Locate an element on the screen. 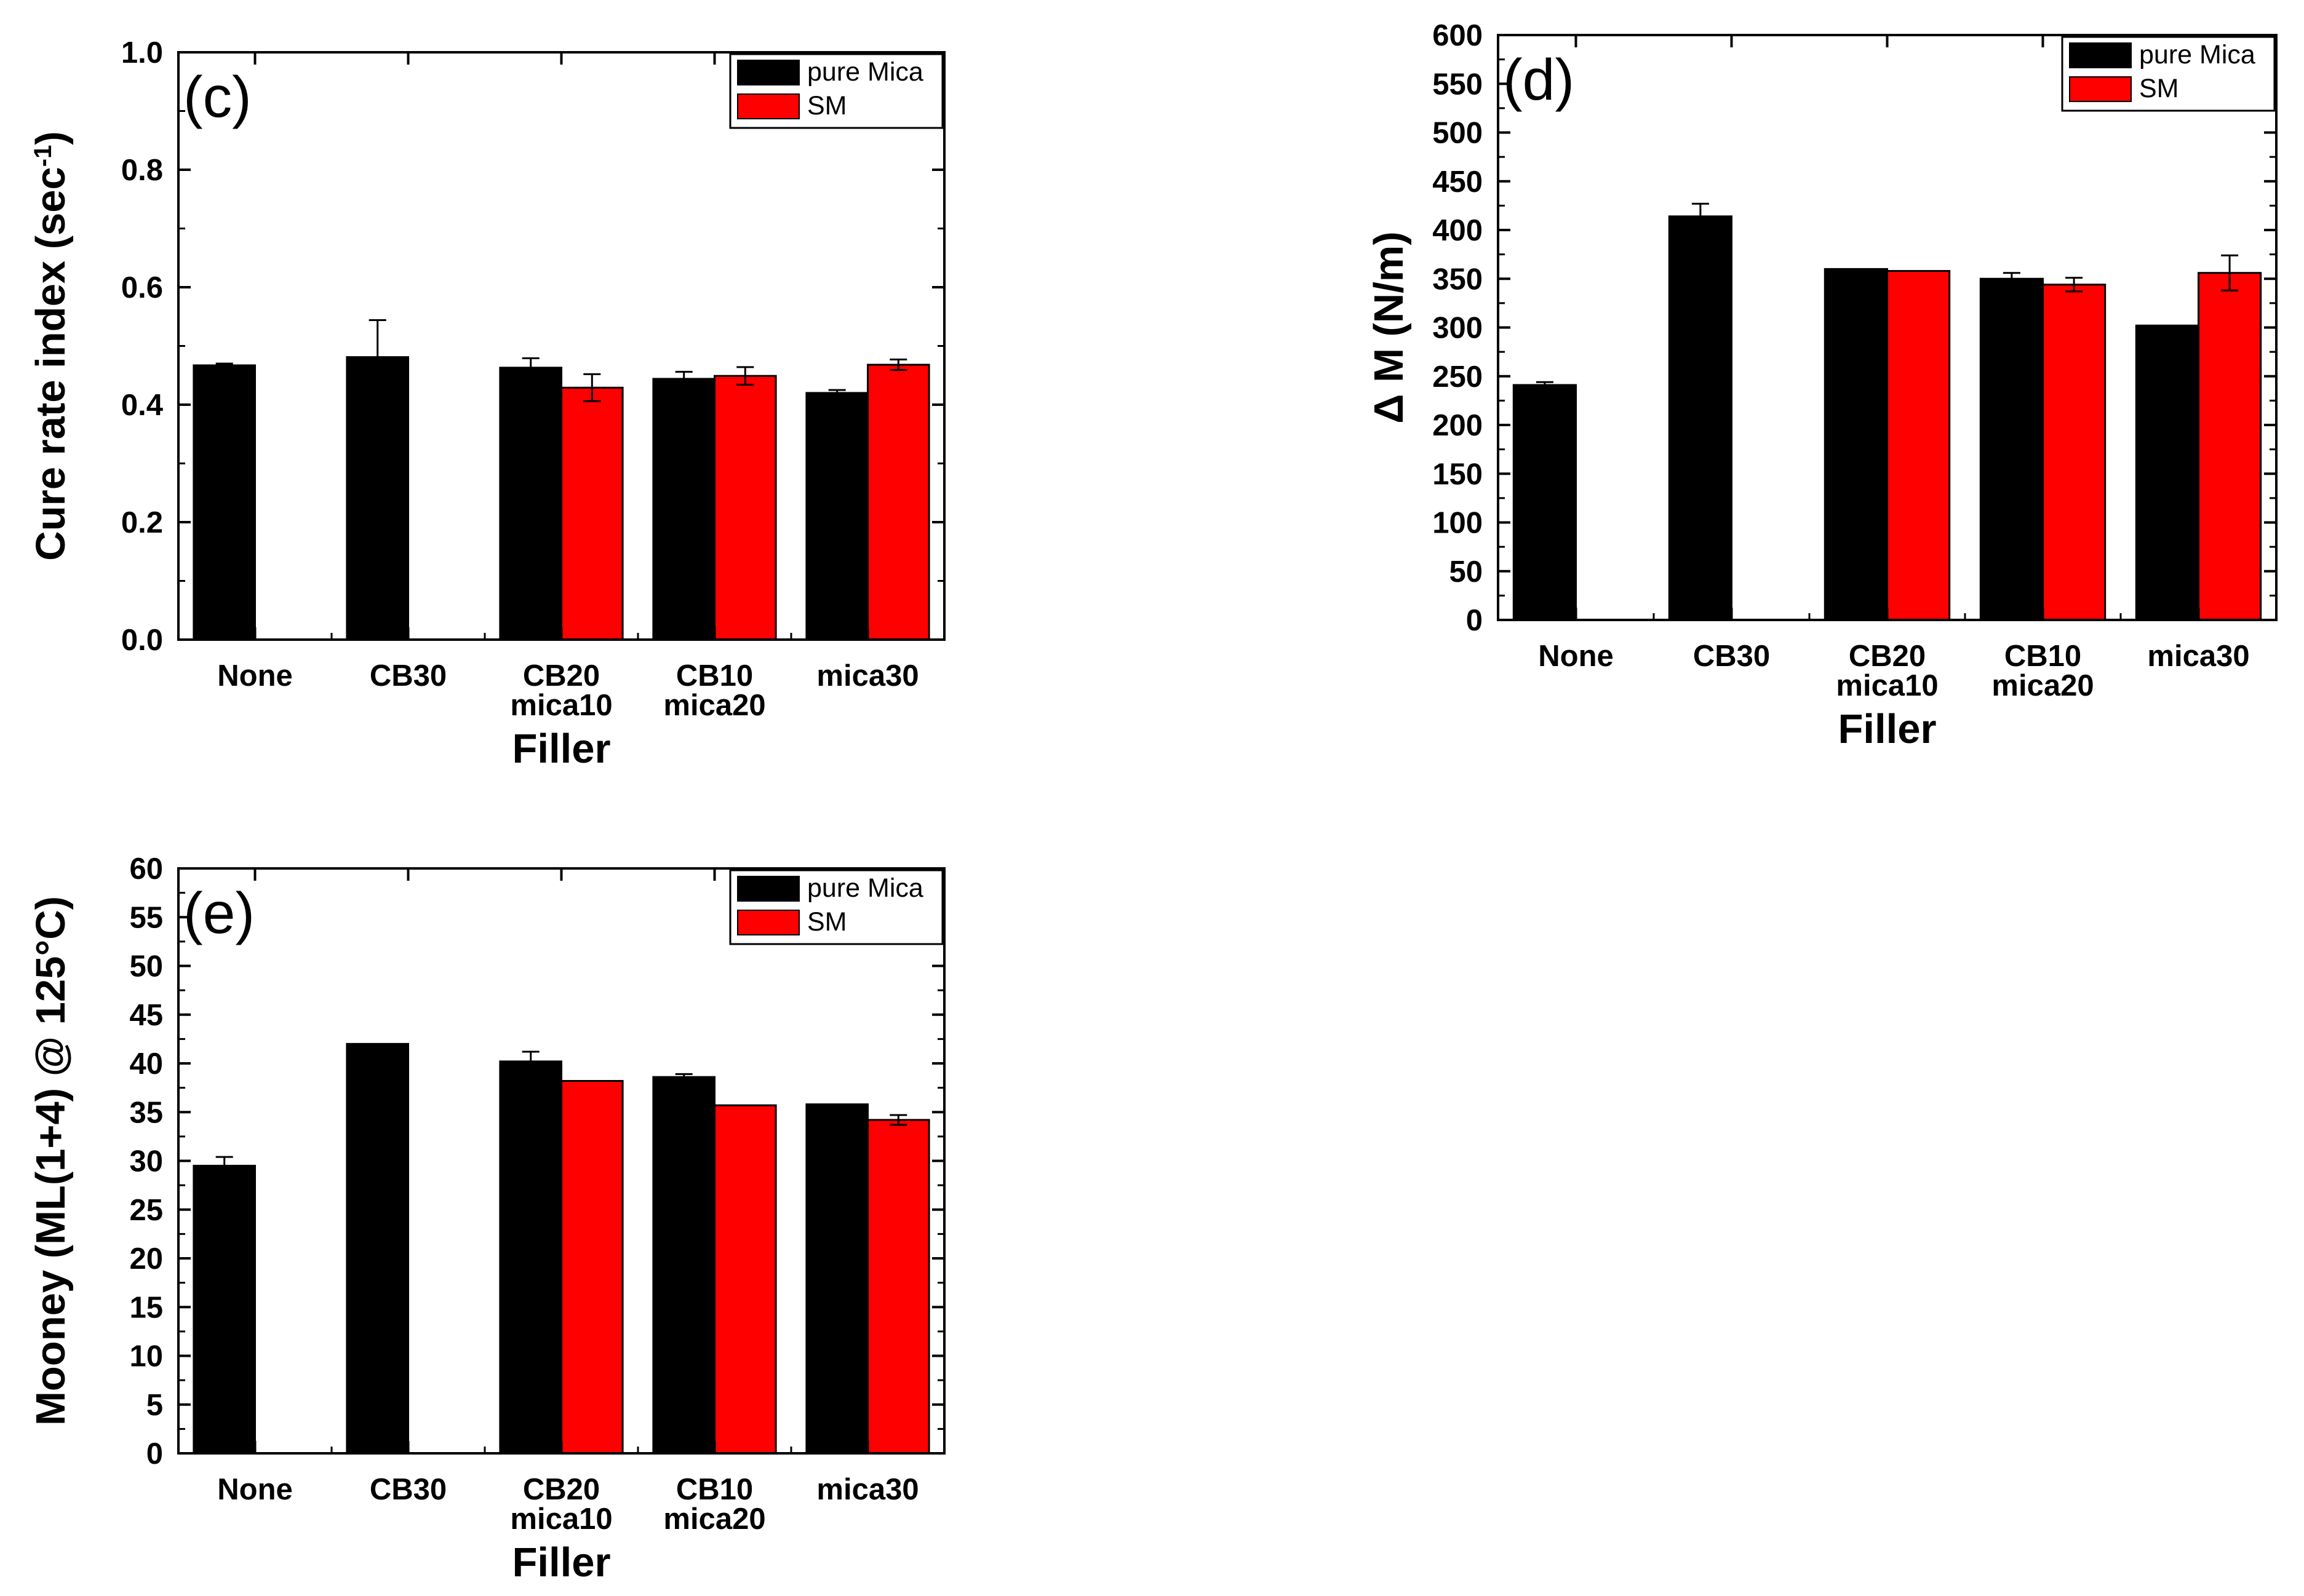  y-axis-title: Mooney (ML(1+4) @ 125°C) is located at coordinates (51, 1161).